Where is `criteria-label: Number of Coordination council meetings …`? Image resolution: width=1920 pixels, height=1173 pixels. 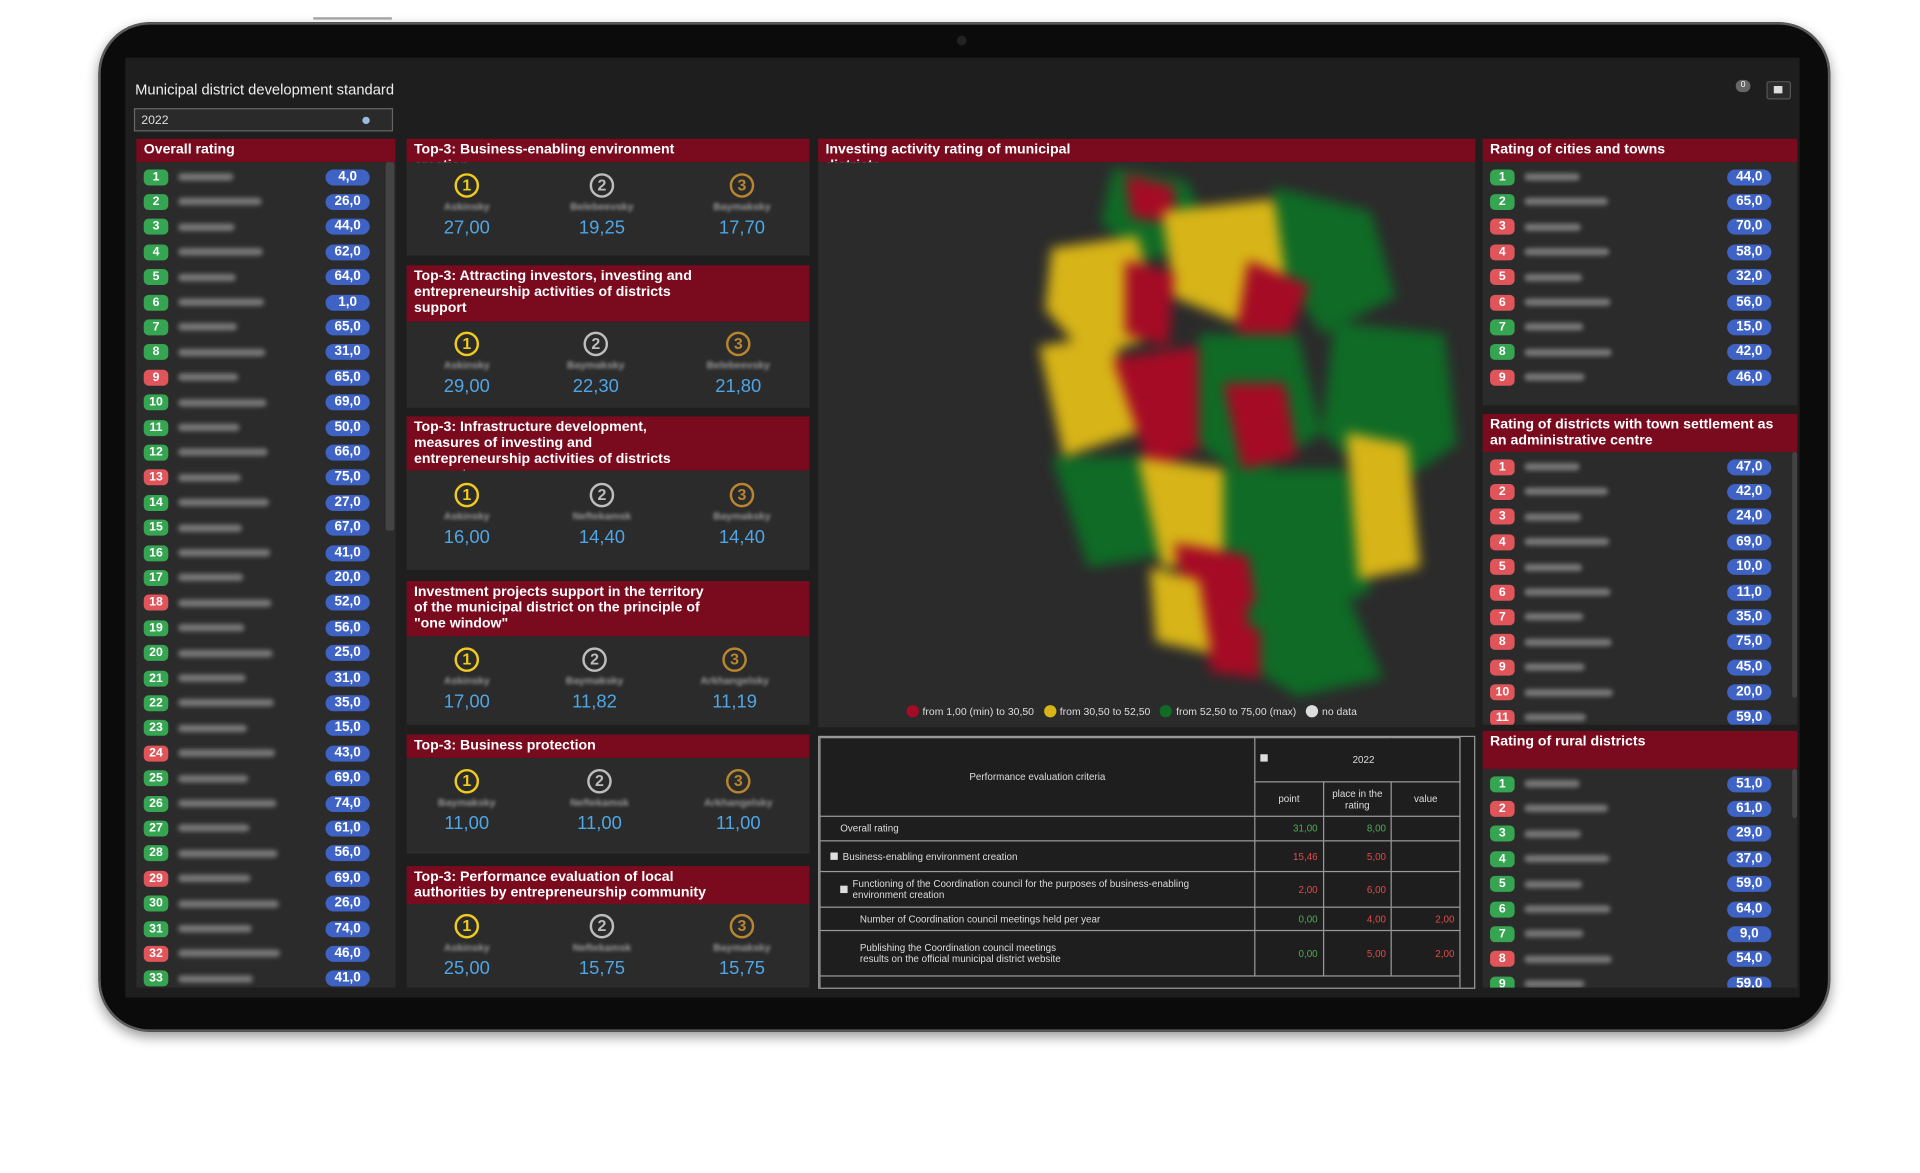
criteria-label: Number of Coordination council meetings … is located at coordinates (980, 919).